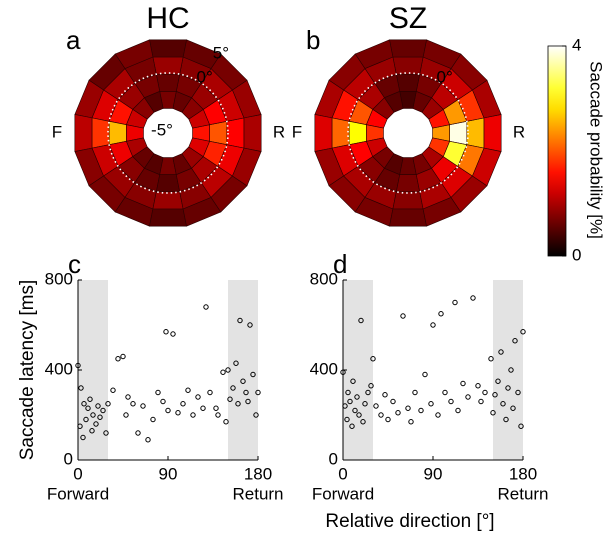 This screenshot has width=606, height=536. I want to click on panel-title: SZ, so click(408, 18).